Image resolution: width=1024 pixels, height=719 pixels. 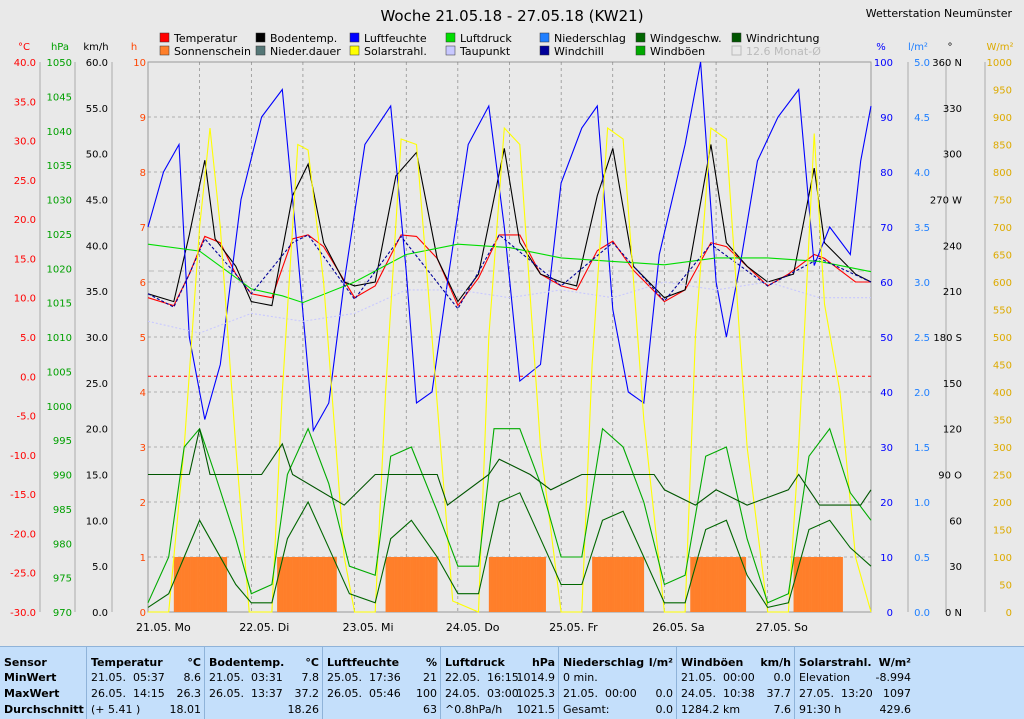 I want to click on summary-date: Gesamt:, so click(x=586, y=709).